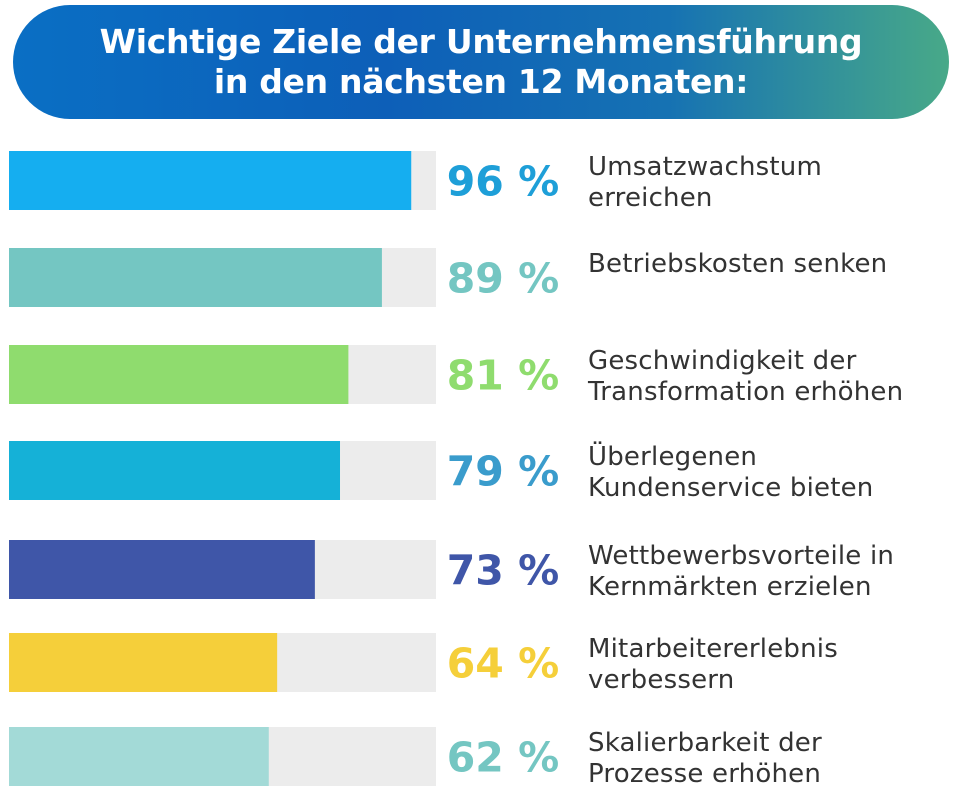 The height and width of the screenshot is (796, 955). Describe the element at coordinates (673, 457) in the screenshot. I see `category-label-line: Überlegenen` at that location.